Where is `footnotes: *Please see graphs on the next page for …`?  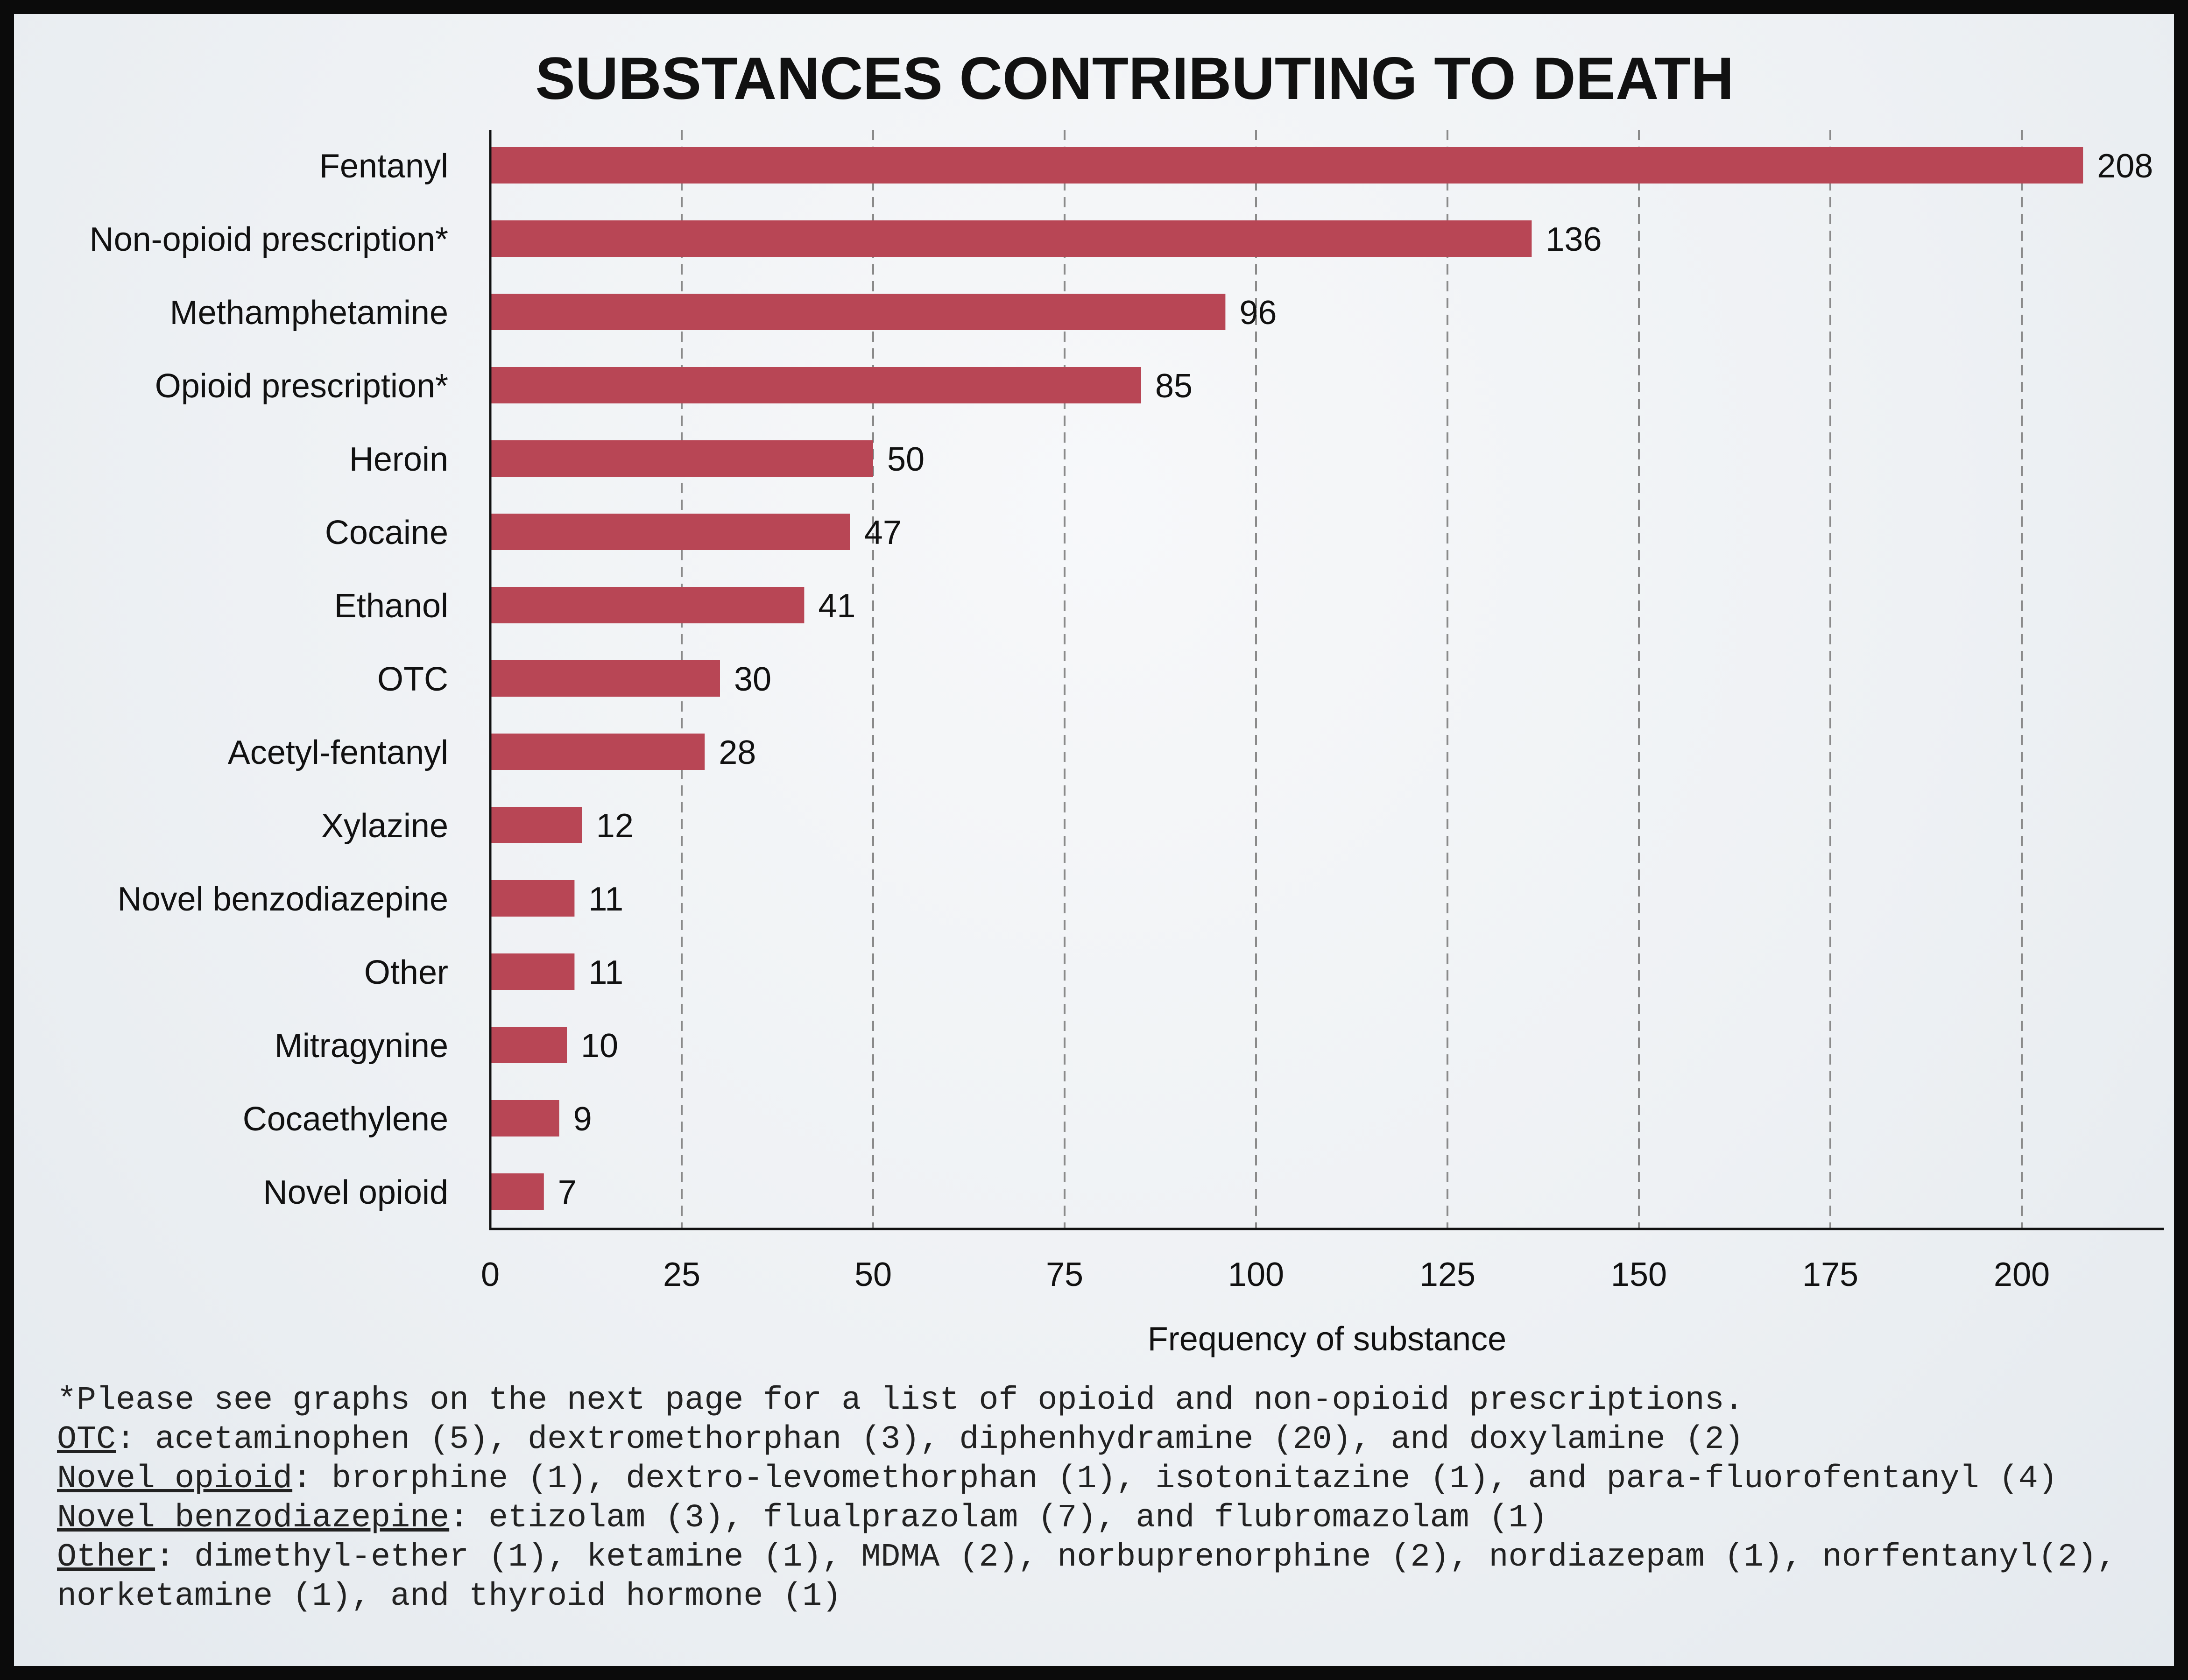 footnotes: *Please see graphs on the next page for … is located at coordinates (1112, 1498).